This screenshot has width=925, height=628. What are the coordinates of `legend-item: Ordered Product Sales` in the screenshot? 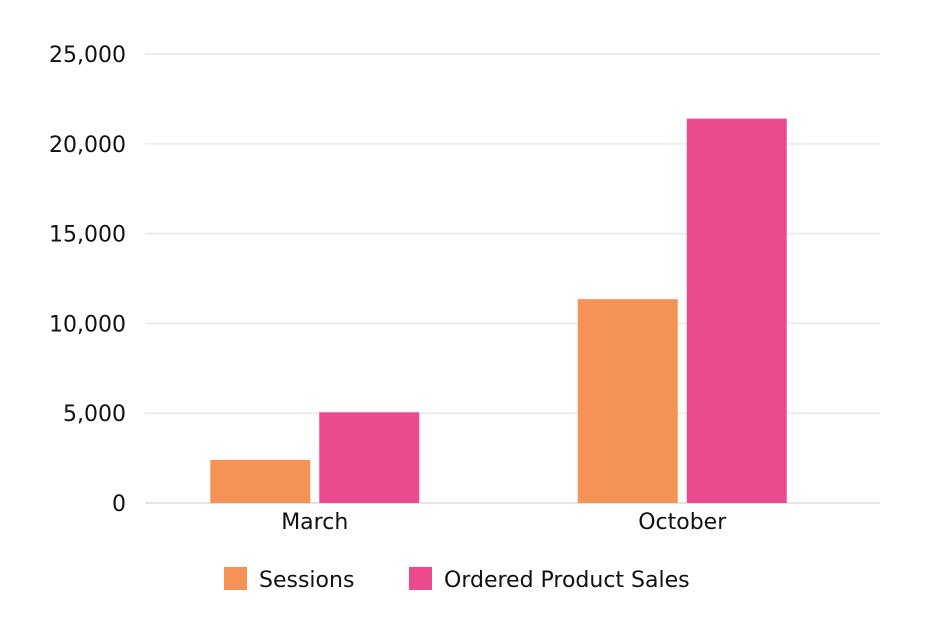 It's located at (549, 580).